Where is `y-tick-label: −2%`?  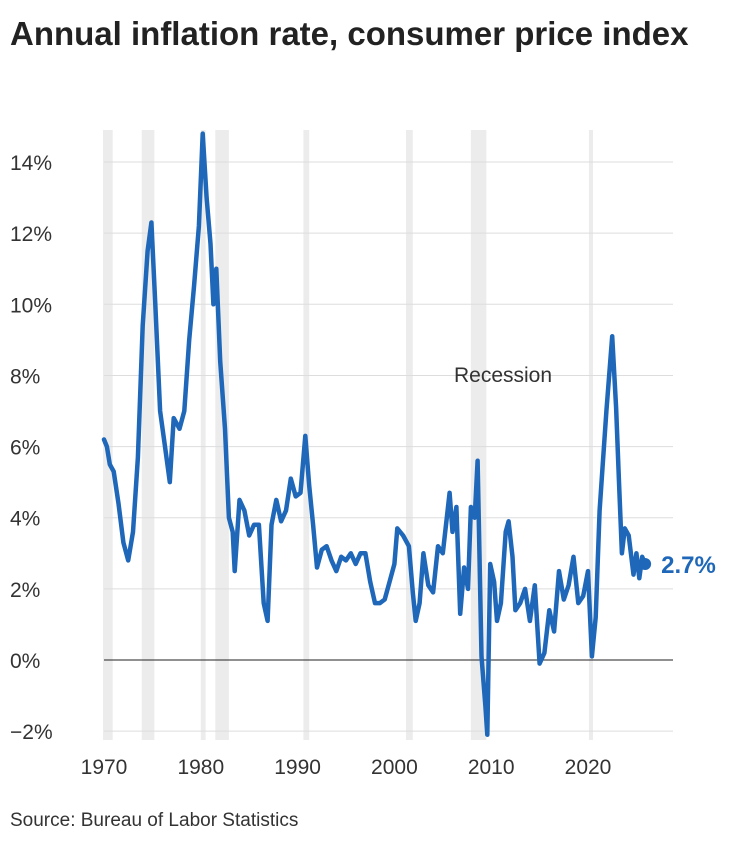
y-tick-label: −2% is located at coordinates (31, 732).